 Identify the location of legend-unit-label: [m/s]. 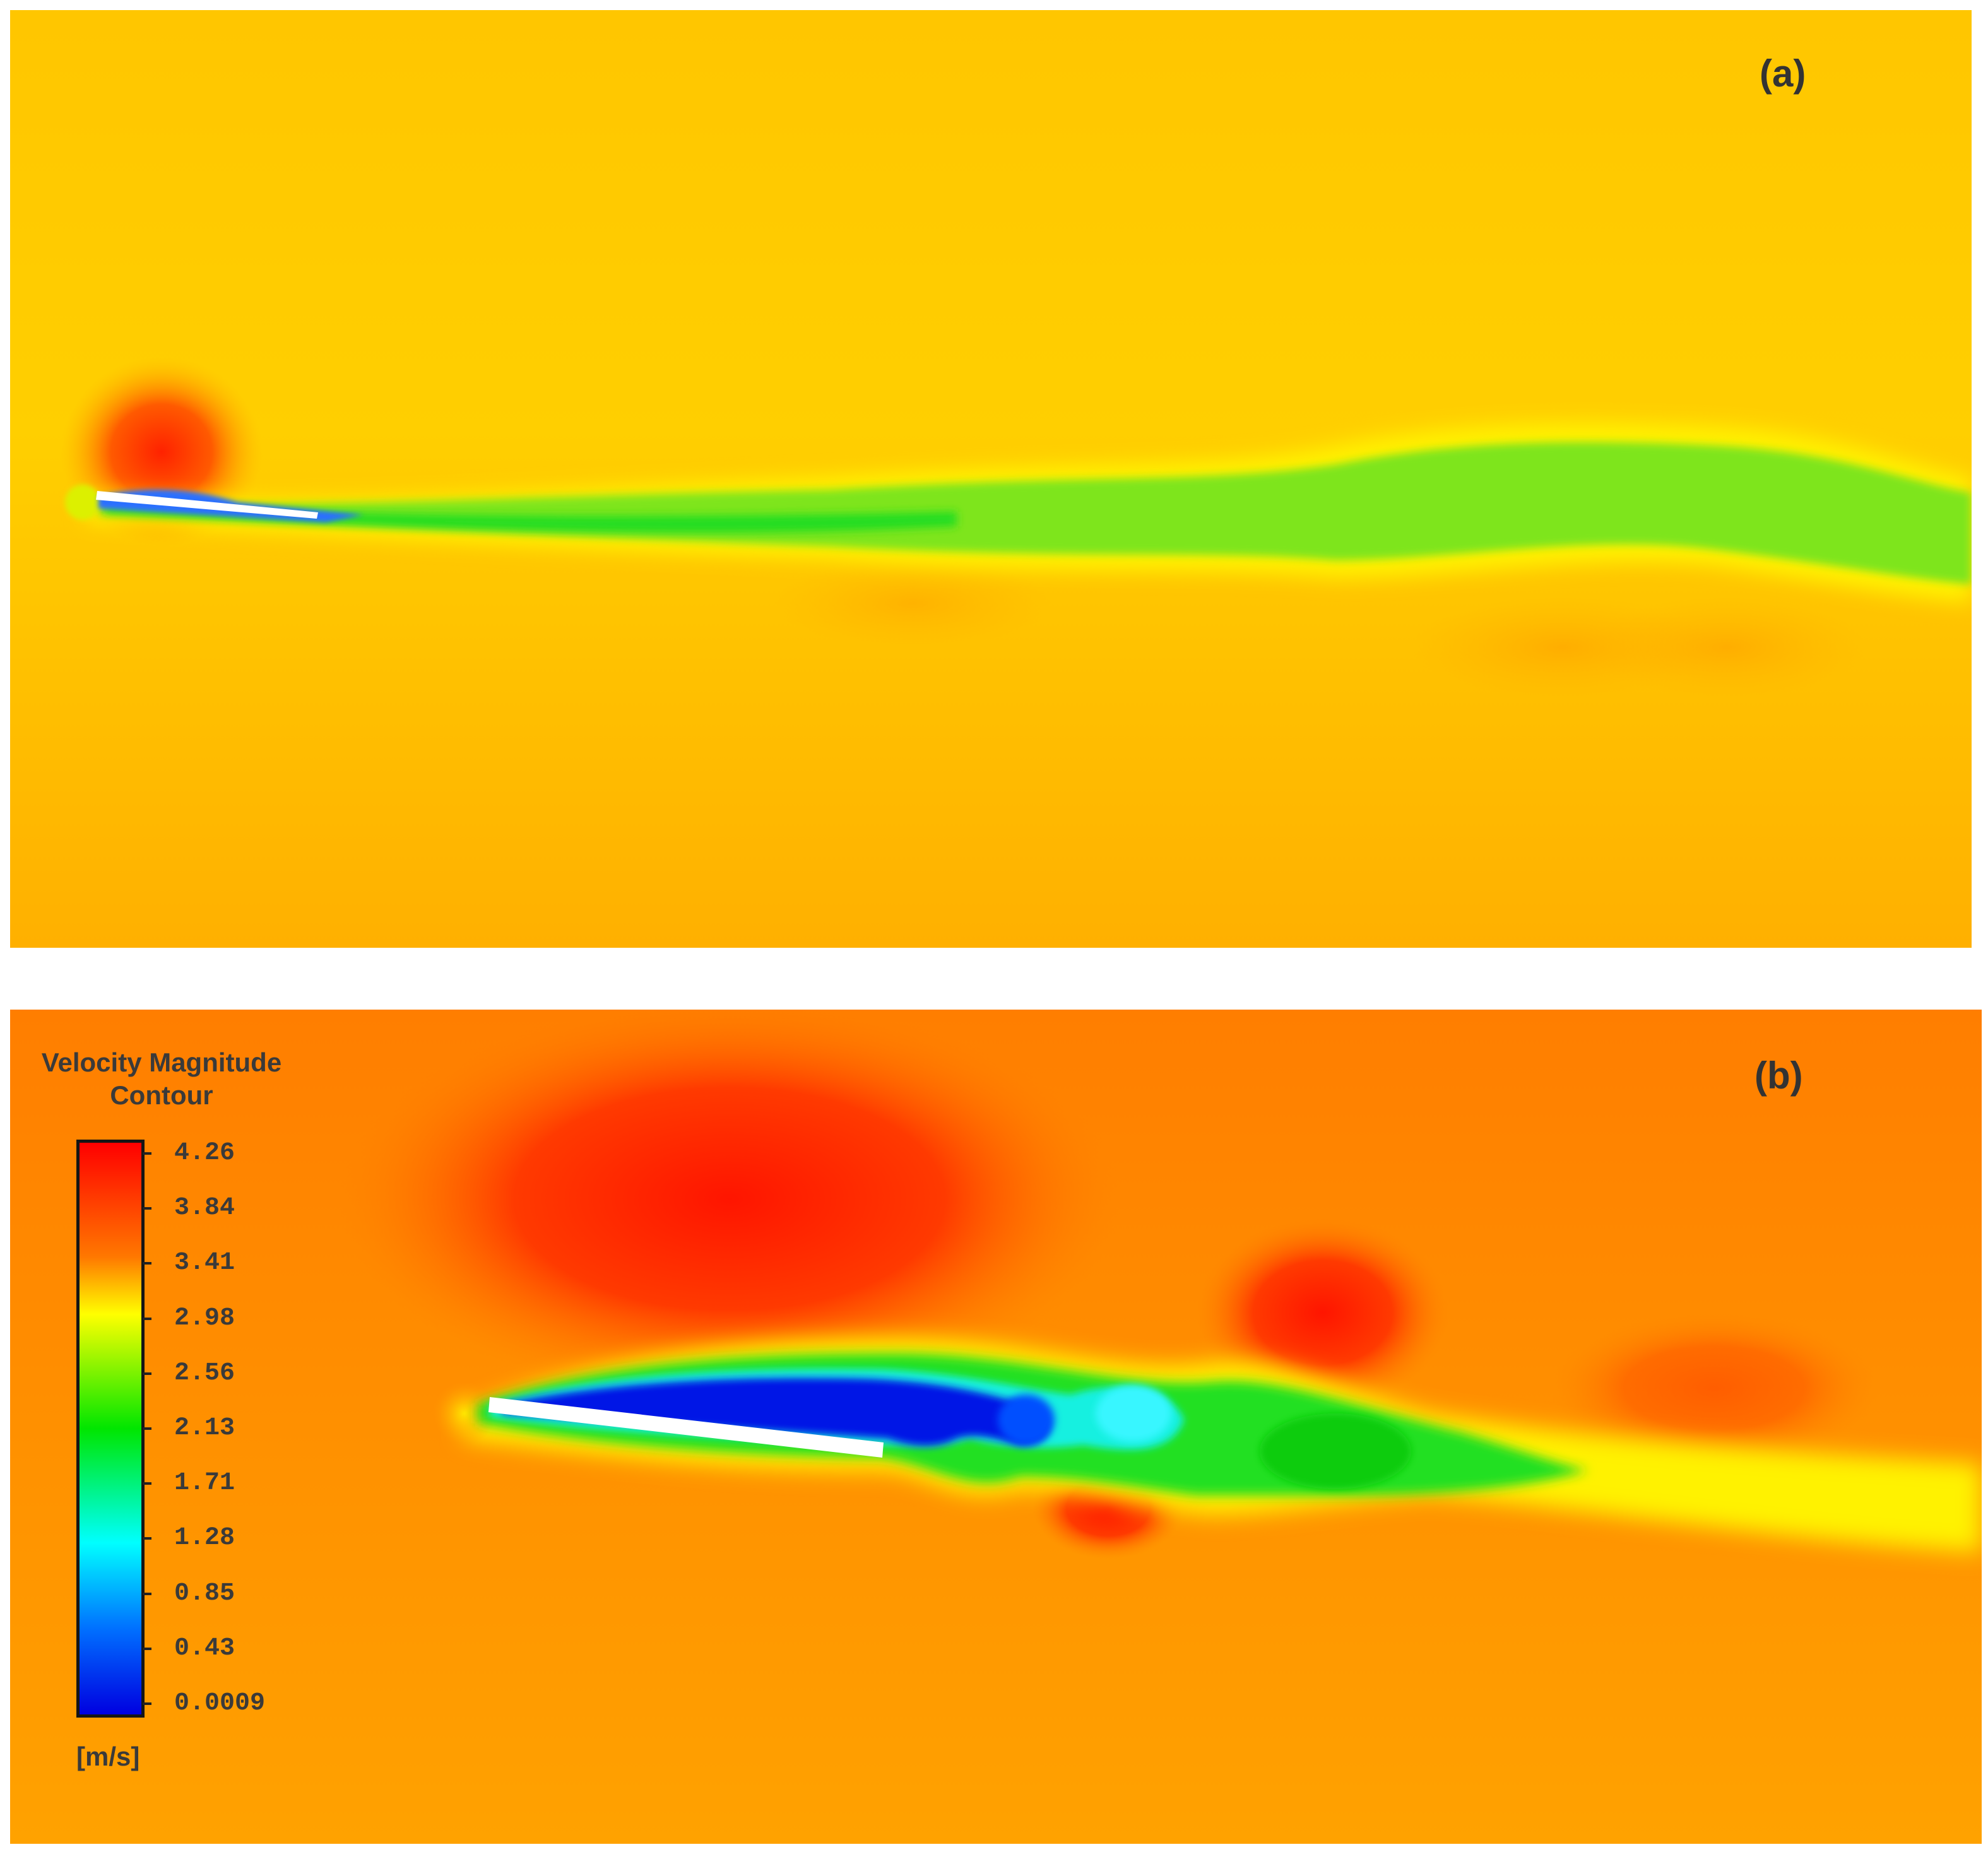
(108, 1756).